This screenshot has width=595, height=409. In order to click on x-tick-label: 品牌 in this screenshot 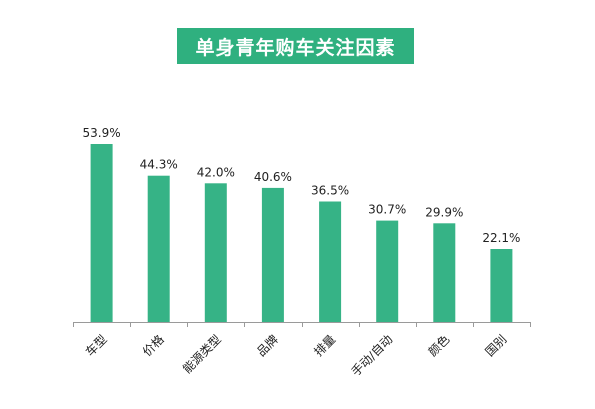, I will do `click(267, 345)`.